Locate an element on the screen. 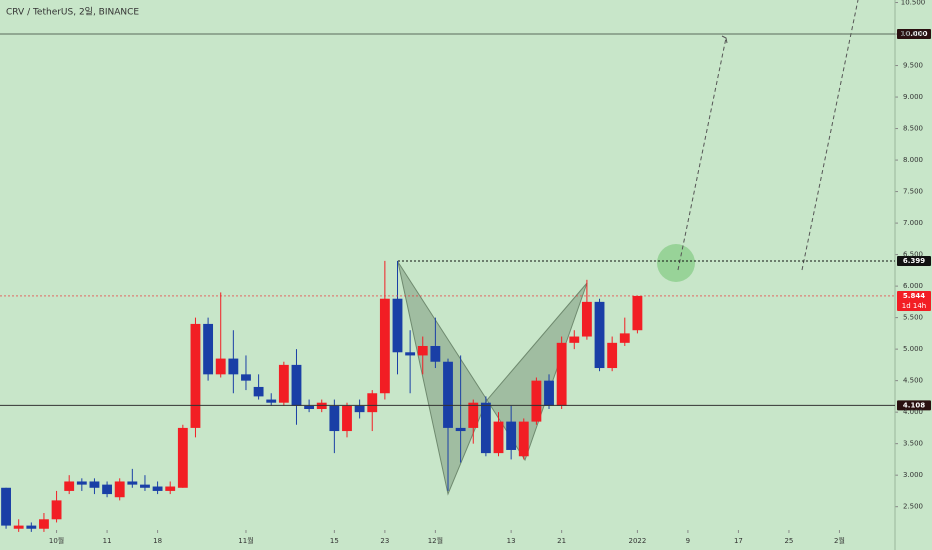  chart-title: CRV / TetherUS, 2일, BINANCE is located at coordinates (72, 12).